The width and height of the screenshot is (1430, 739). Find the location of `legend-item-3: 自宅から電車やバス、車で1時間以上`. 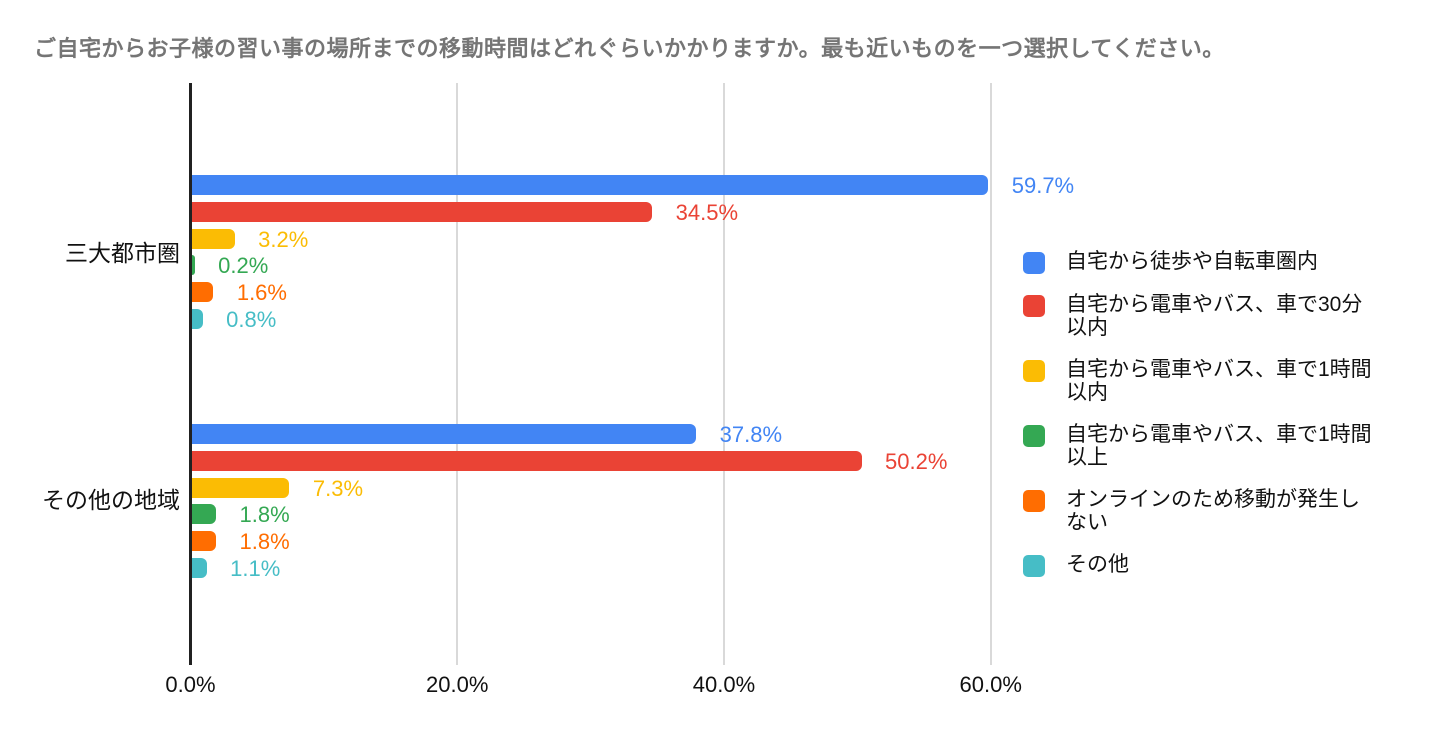

legend-item-3: 自宅から電車やバス、車で1時間以上 is located at coordinates (1201, 446).